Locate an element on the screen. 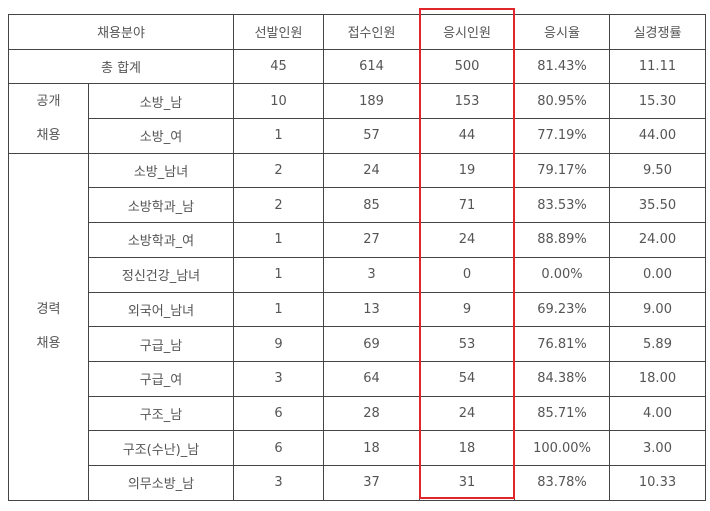 The image size is (710, 511). cell: 28 is located at coordinates (371, 413).